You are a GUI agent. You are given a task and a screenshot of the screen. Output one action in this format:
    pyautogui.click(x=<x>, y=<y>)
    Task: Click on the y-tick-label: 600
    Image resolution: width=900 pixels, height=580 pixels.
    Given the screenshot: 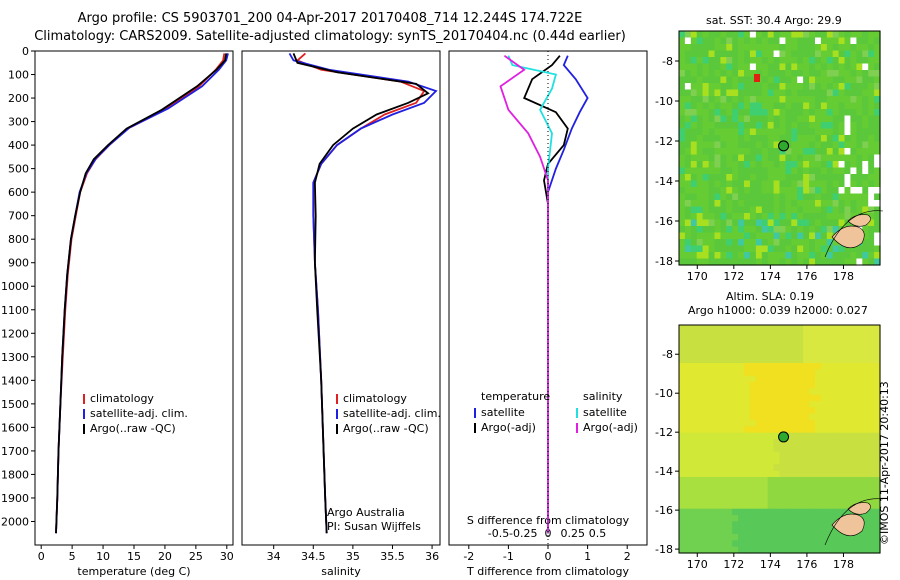 What is the action you would take?
    pyautogui.click(x=18, y=192)
    